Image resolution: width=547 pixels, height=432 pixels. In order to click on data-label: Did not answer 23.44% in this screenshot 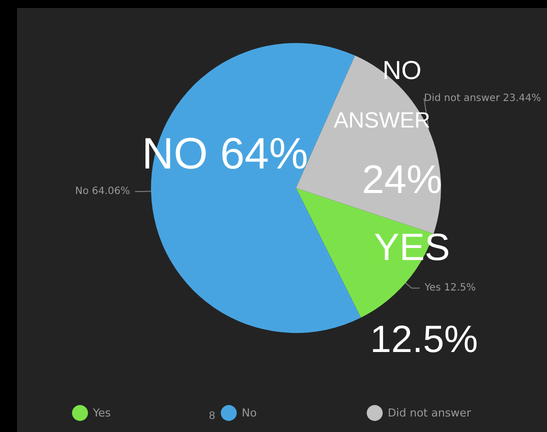, I will do `click(483, 98)`.